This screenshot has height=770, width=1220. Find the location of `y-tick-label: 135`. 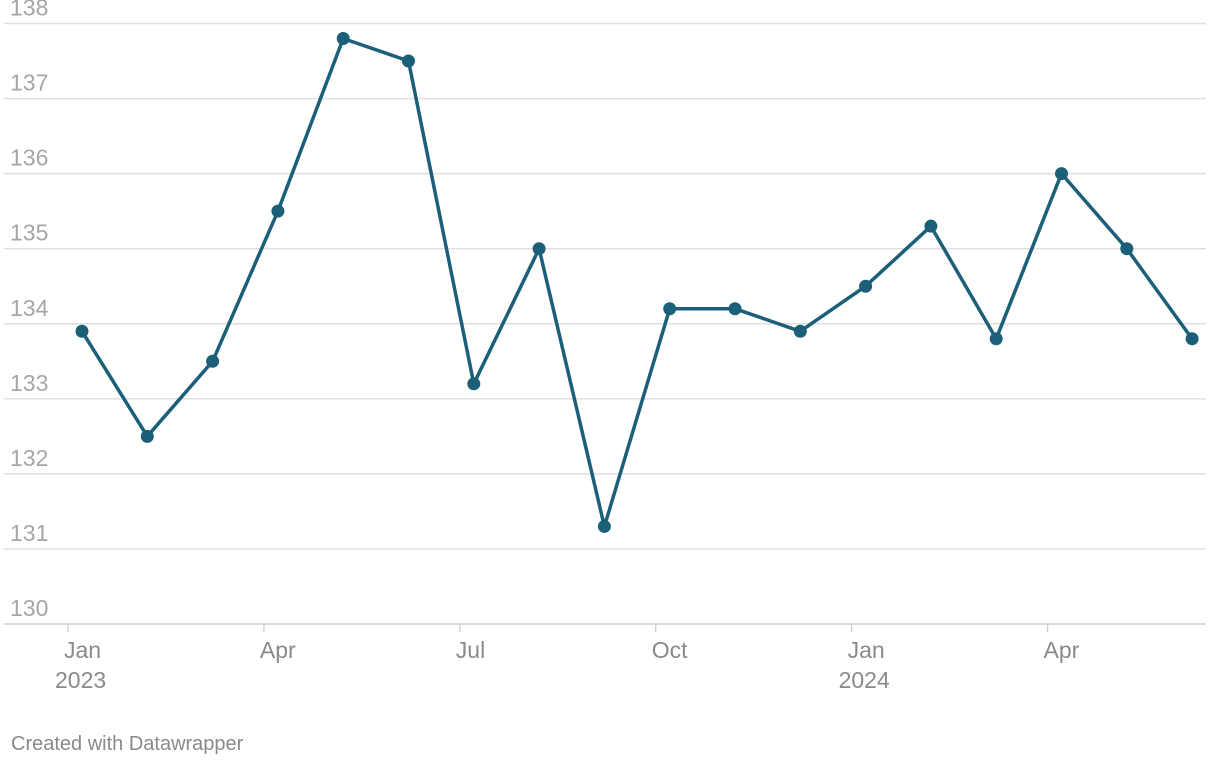

y-tick-label: 135 is located at coordinates (29, 233).